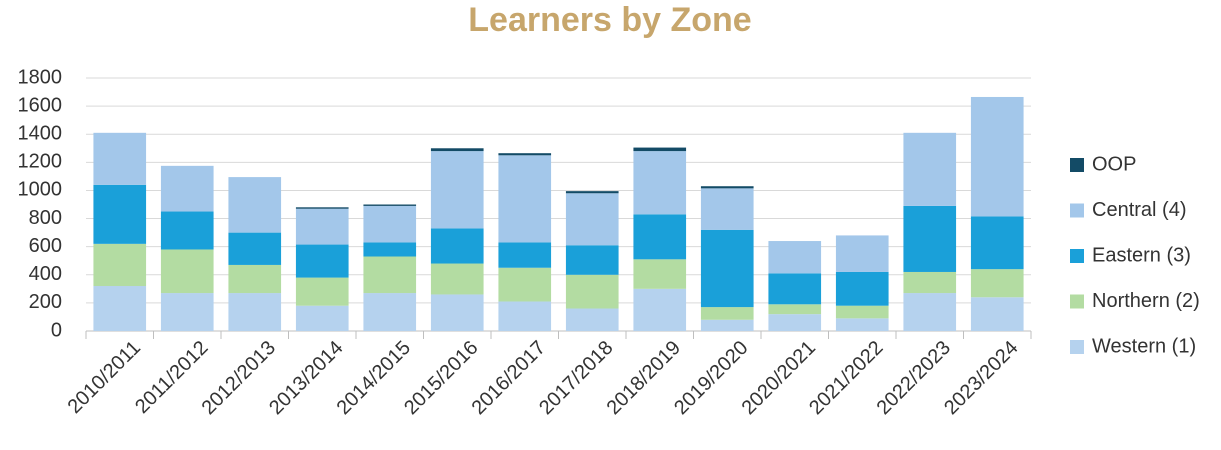 The image size is (1221, 450). Describe the element at coordinates (1139, 210) in the screenshot. I see `legend-label: Central (4)` at that location.